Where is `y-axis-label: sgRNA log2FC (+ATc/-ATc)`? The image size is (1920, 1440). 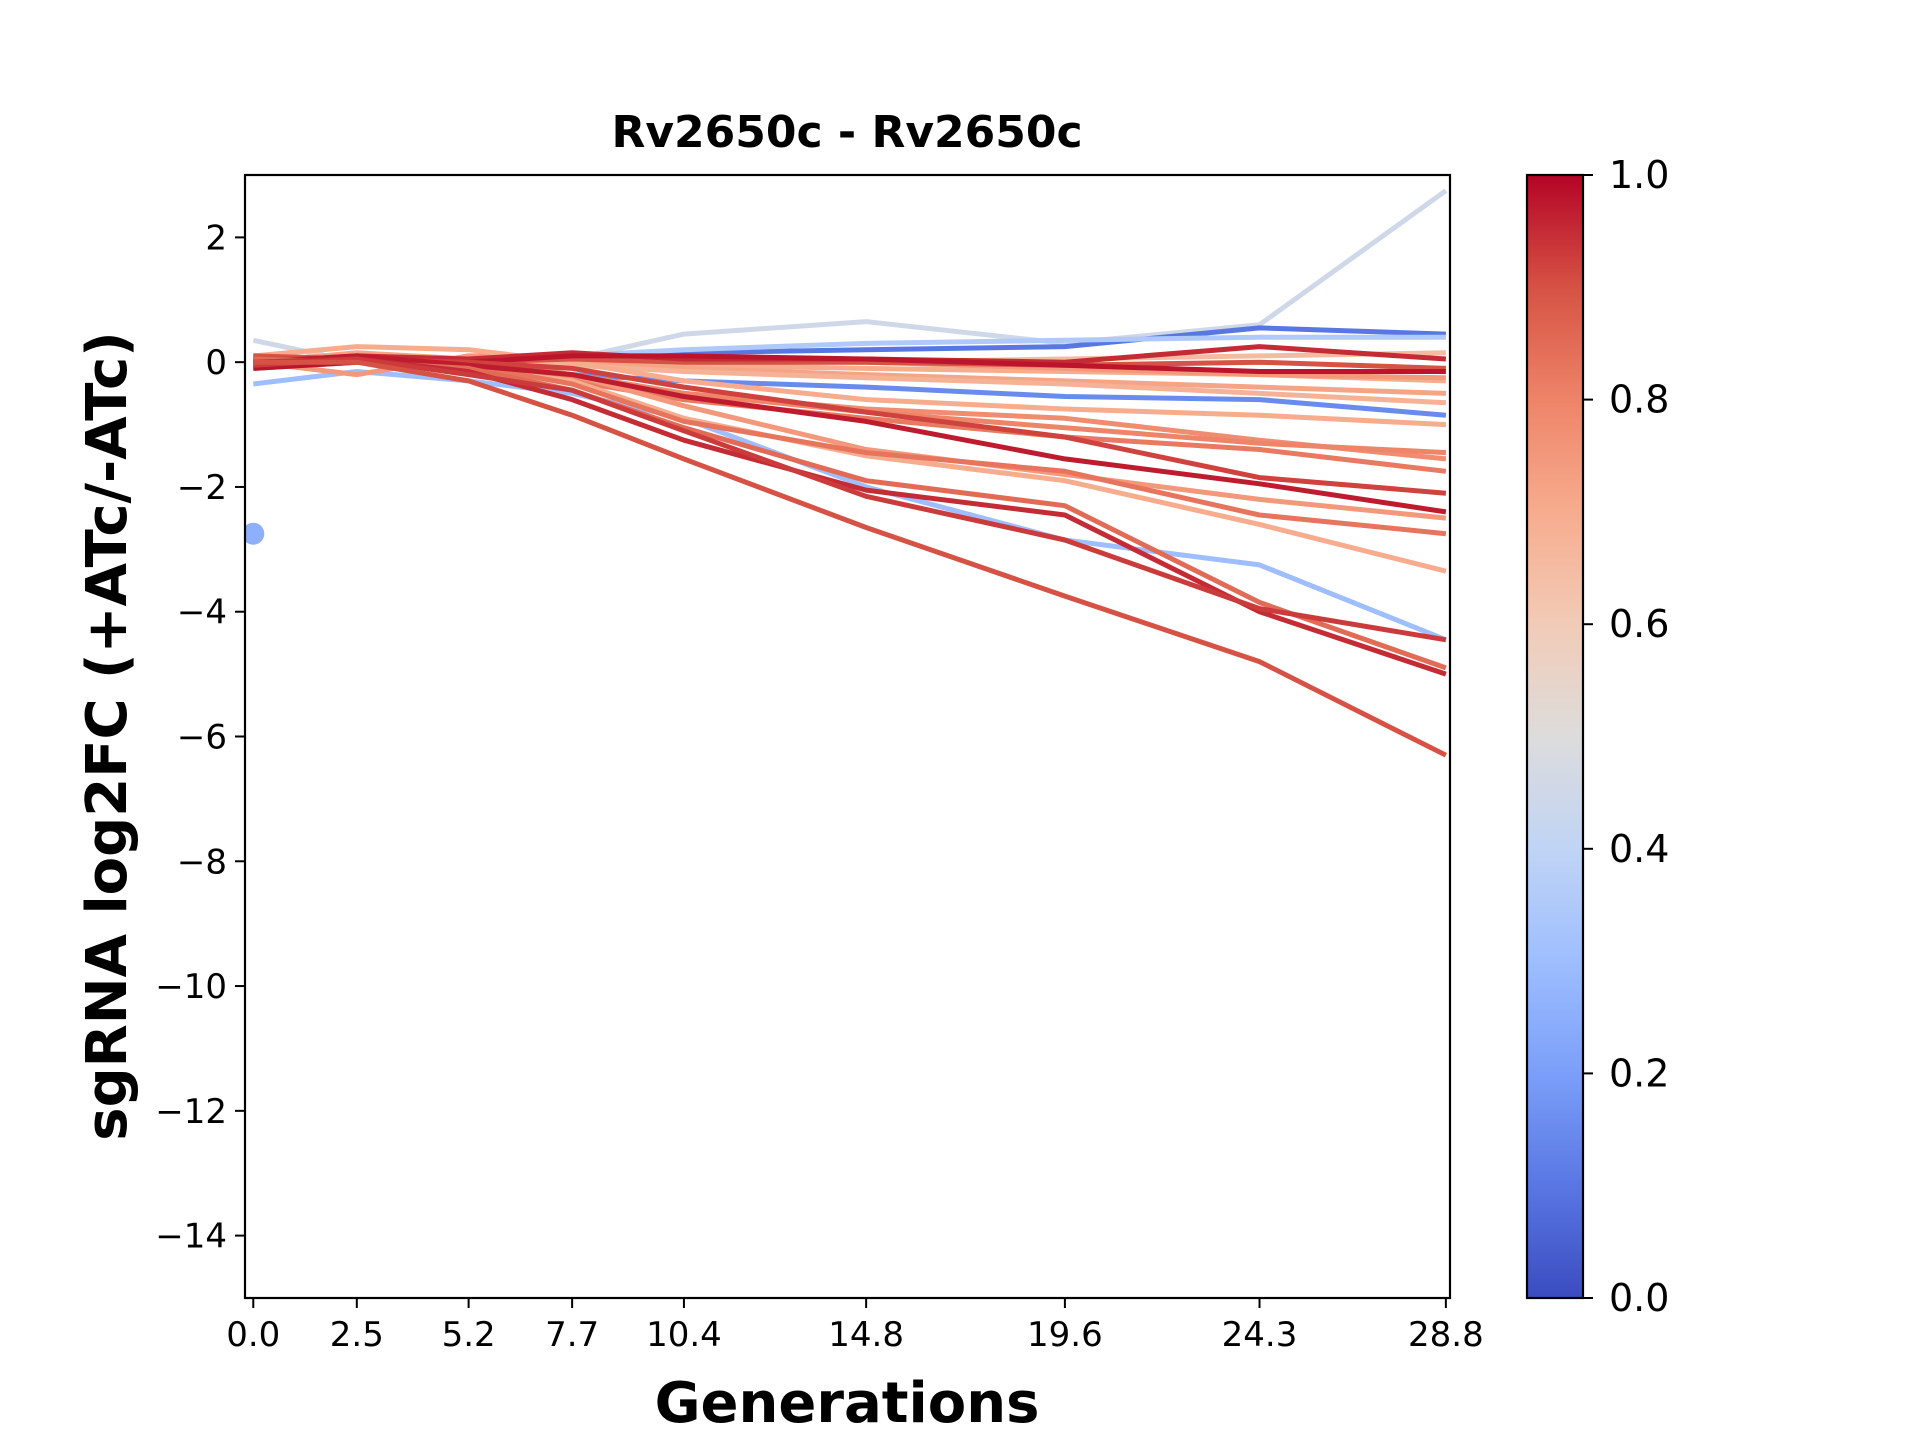 y-axis-label: sgRNA log2FC (+ATc/-ATc) is located at coordinates (107, 736).